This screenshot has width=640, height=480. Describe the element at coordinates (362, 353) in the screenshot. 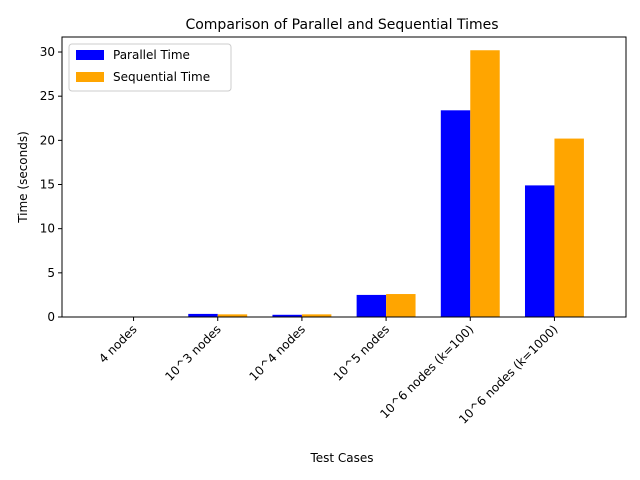

I see `x-tick-label-3: 10^5 nodes` at that location.